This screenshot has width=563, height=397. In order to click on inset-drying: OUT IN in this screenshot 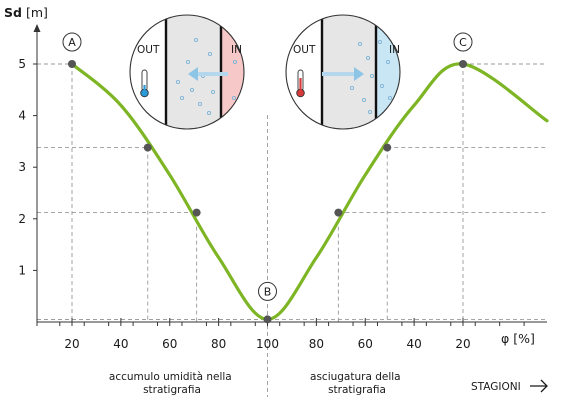, I will do `click(343, 72)`.